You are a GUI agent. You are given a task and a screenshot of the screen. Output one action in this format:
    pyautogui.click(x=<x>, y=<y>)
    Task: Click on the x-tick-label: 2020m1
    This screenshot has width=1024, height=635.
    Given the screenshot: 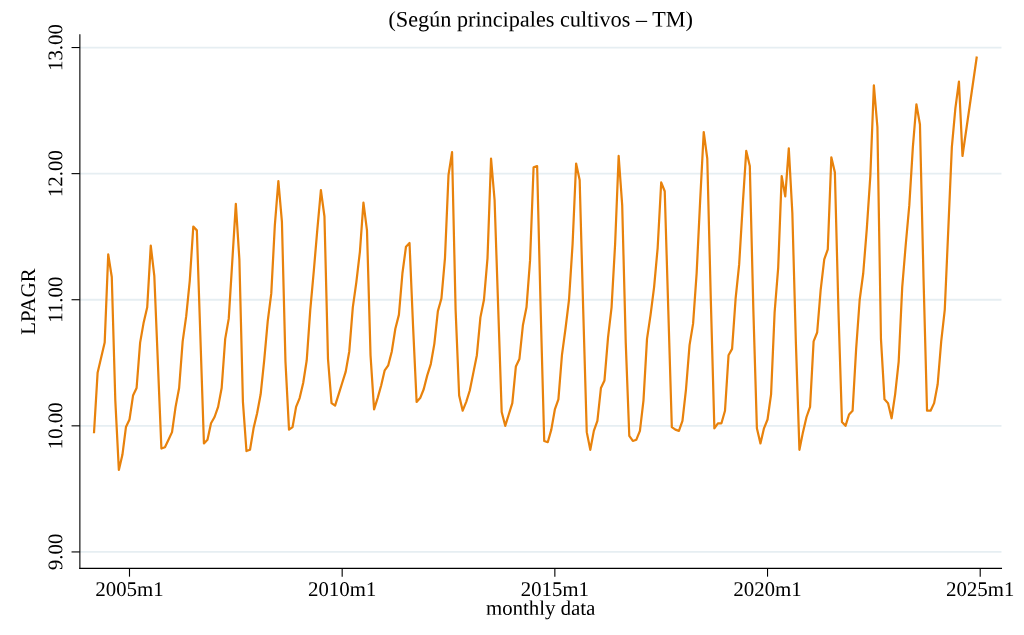 What is the action you would take?
    pyautogui.click(x=767, y=589)
    